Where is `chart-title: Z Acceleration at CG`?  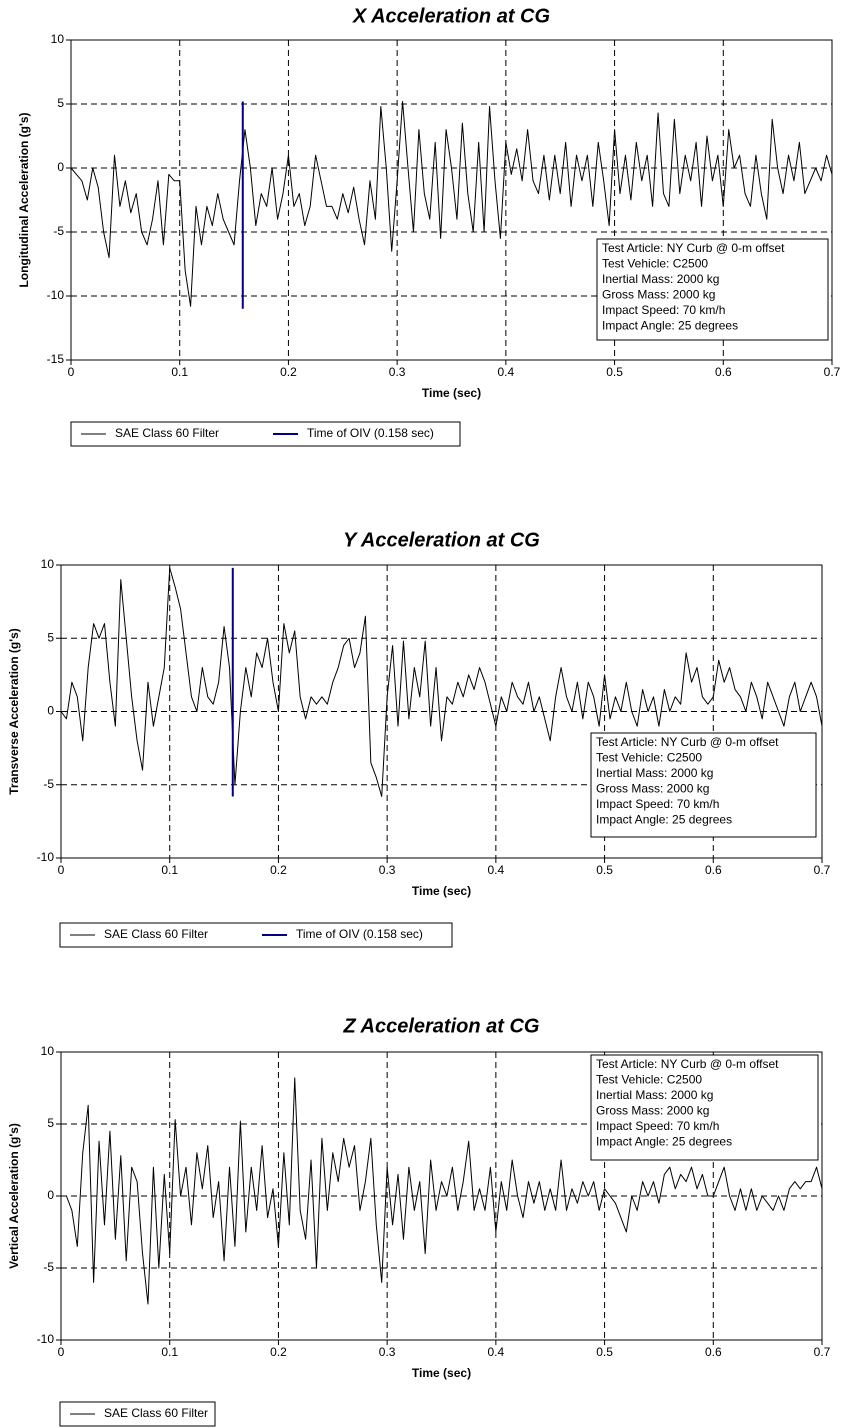 chart-title: Z Acceleration at CG is located at coordinates (441, 1026).